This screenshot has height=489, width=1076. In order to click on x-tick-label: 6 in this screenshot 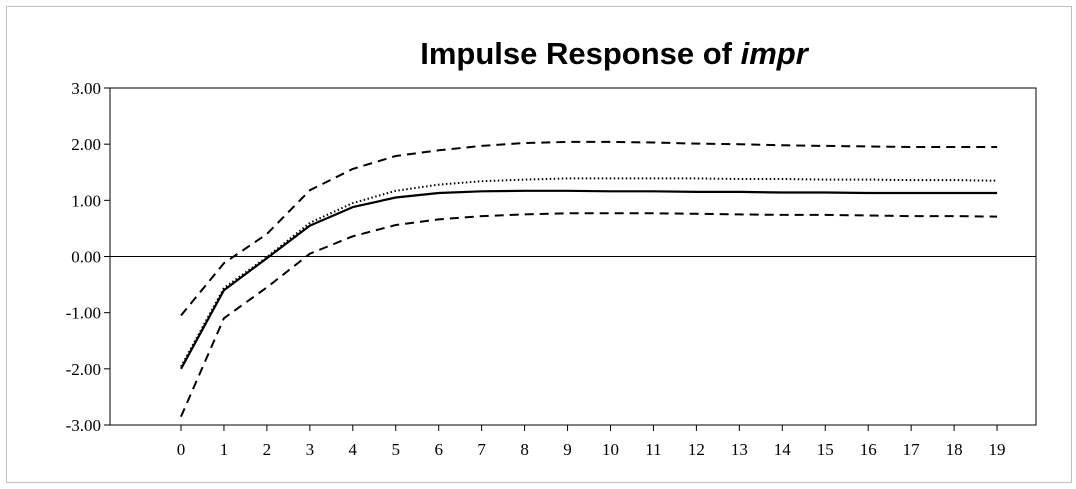, I will do `click(438, 449)`.